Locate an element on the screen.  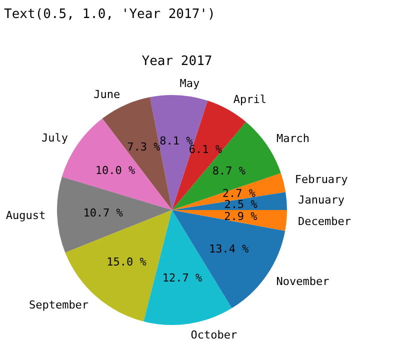
slice-label: April is located at coordinates (250, 99).